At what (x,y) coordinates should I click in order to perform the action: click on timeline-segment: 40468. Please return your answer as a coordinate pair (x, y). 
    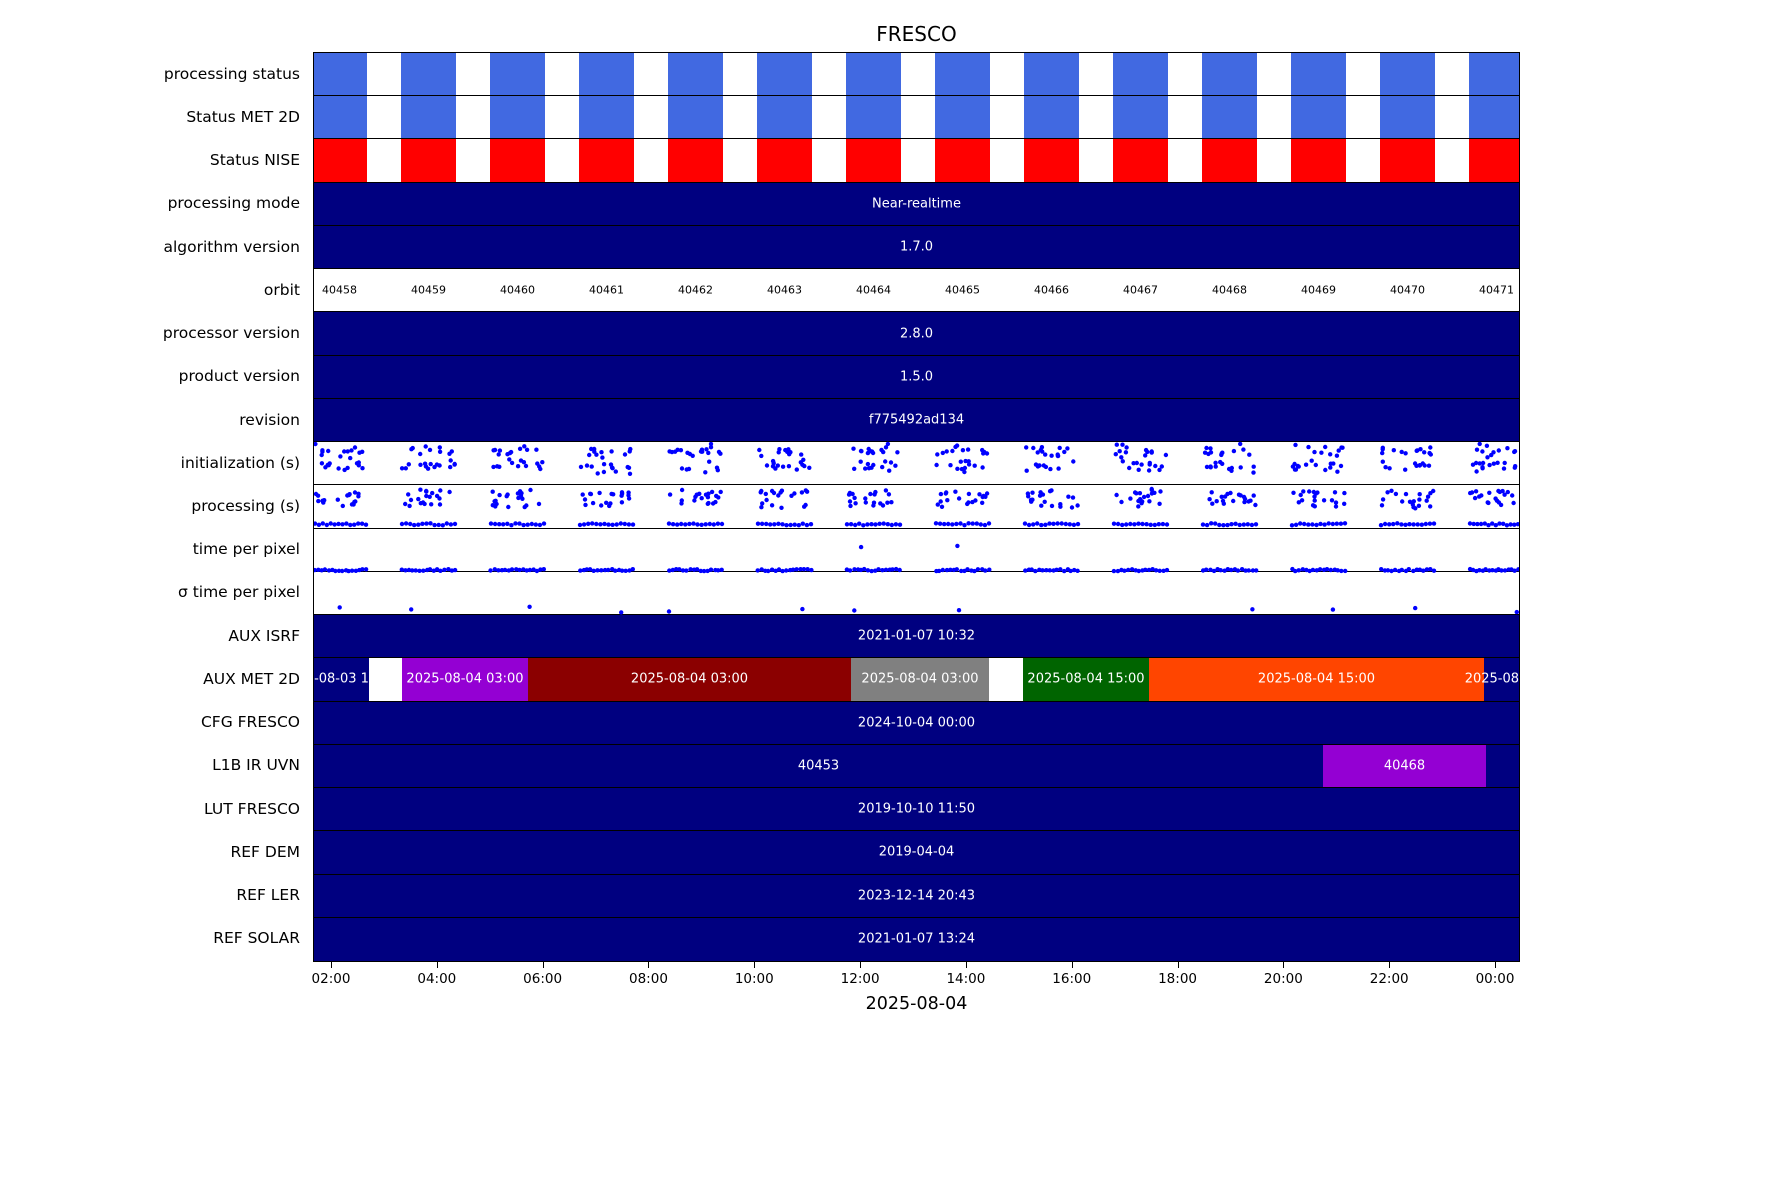
    Looking at the image, I should click on (1404, 766).